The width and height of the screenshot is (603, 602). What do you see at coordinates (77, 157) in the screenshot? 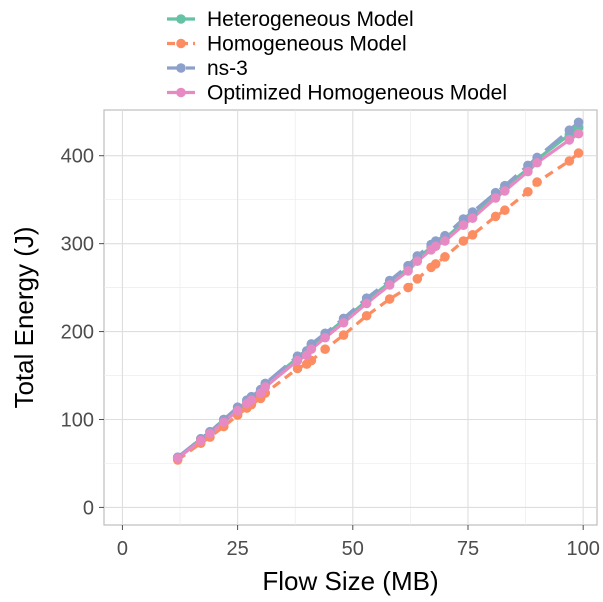
I see `y-tick-label: 400` at bounding box center [77, 157].